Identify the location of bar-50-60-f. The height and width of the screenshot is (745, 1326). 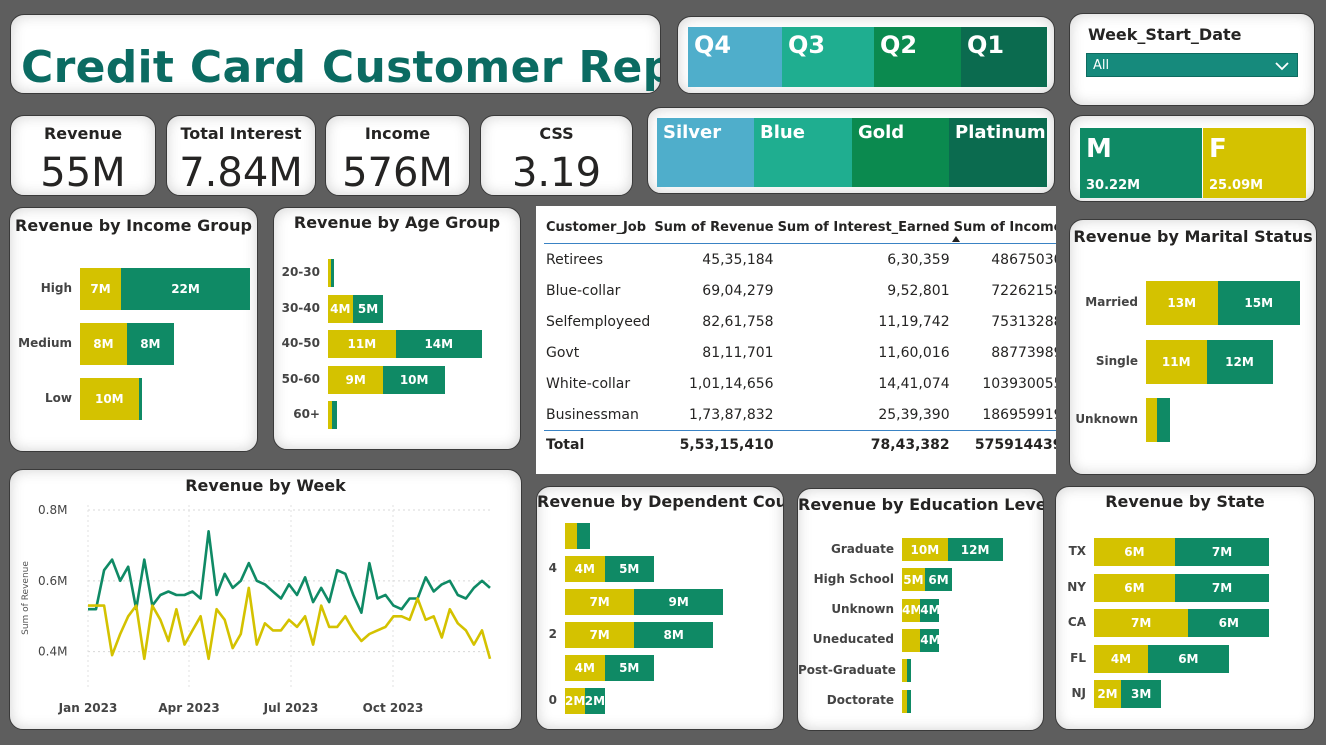
(356, 379).